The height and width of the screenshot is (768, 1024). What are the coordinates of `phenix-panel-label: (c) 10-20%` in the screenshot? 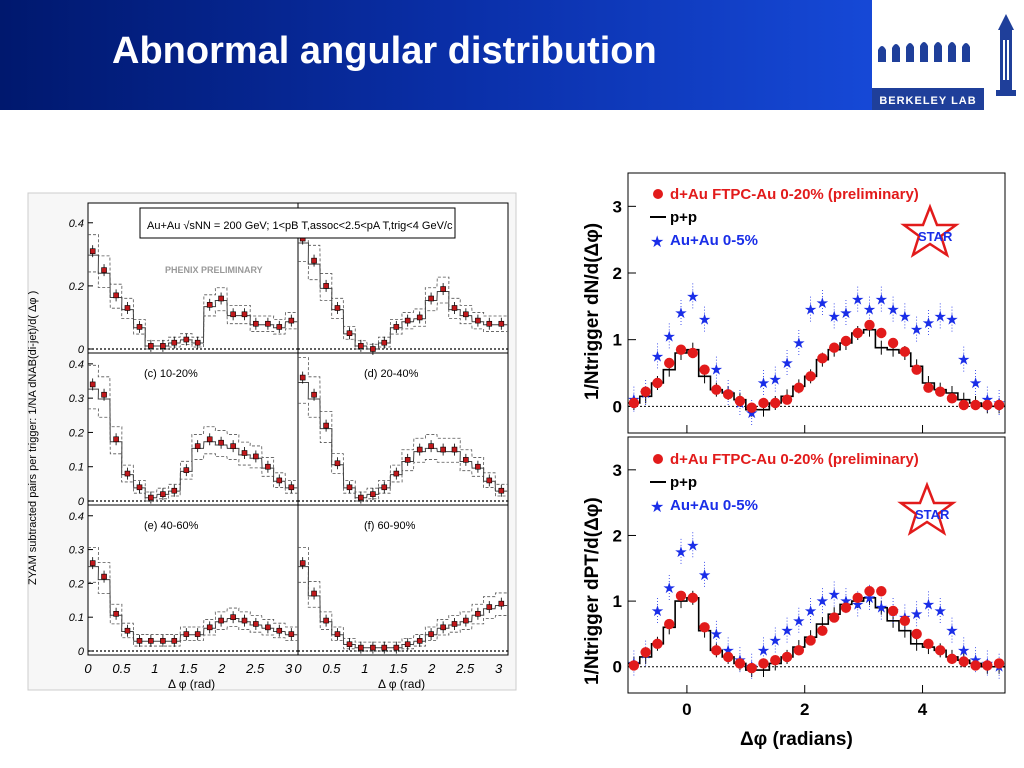 It's located at (171, 374).